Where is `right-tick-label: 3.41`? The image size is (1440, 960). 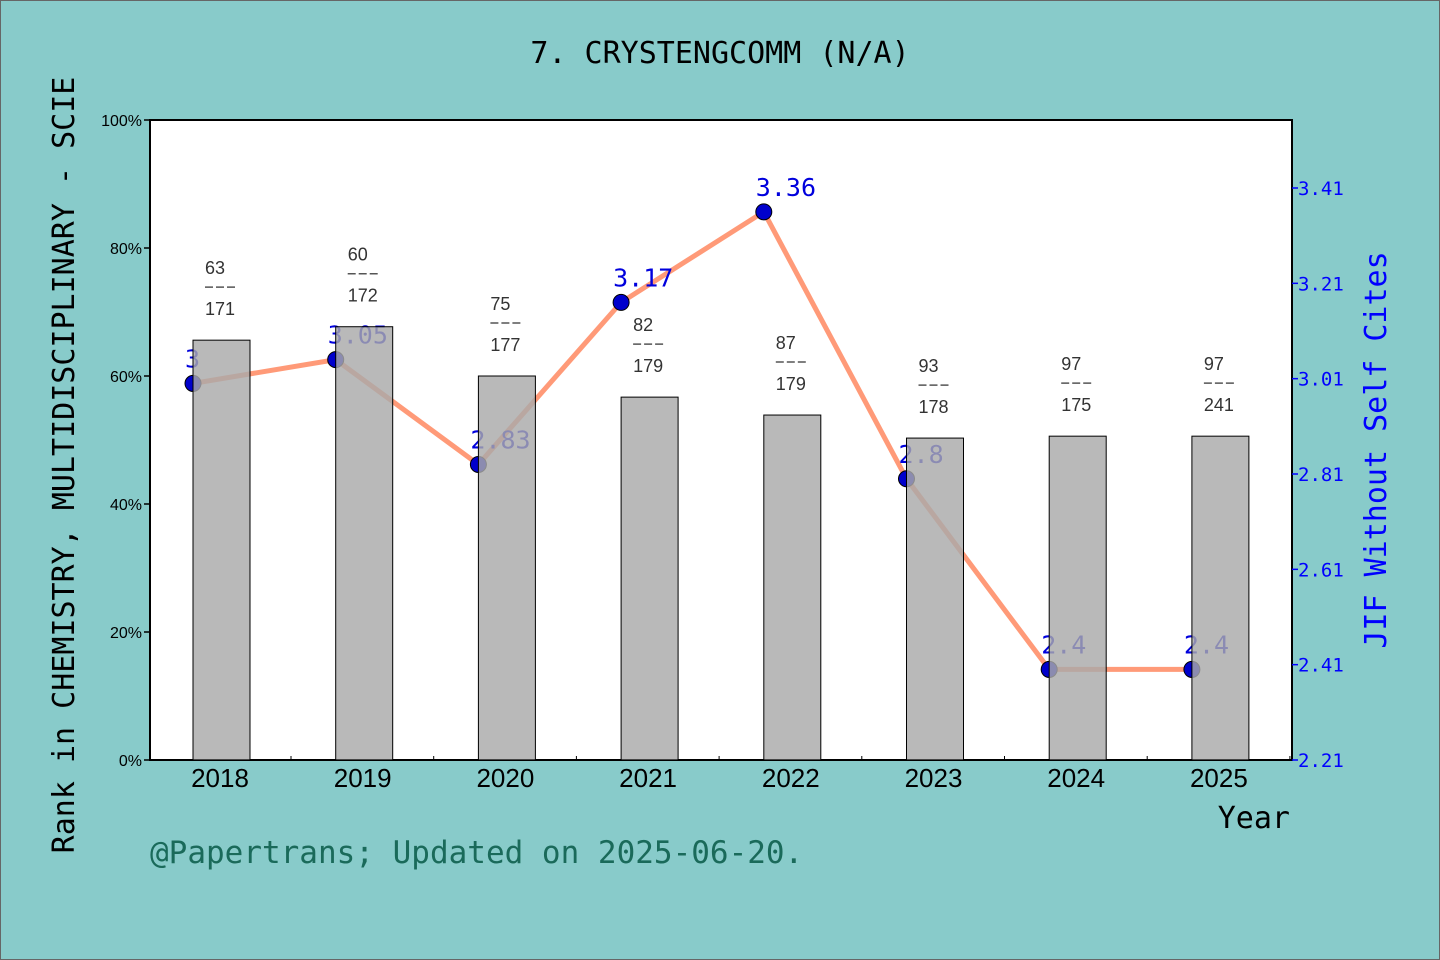 right-tick-label: 3.41 is located at coordinates (1321, 189).